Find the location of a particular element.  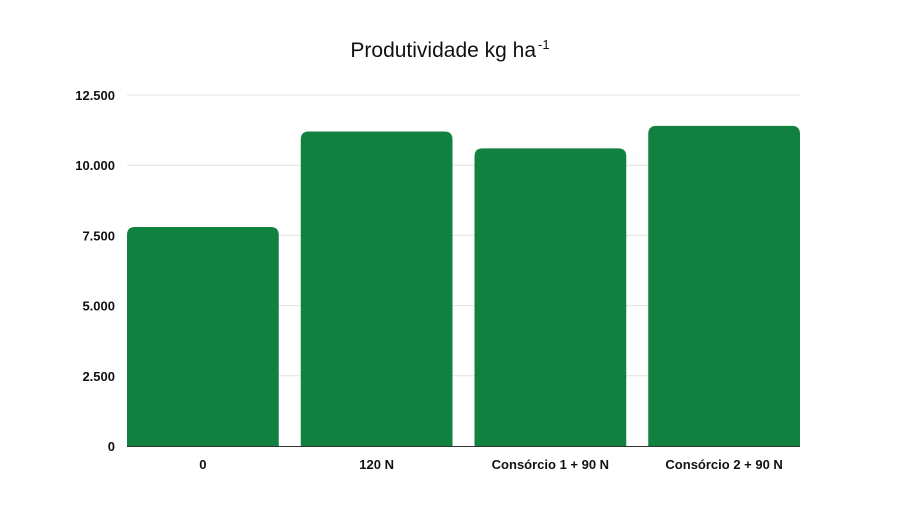

chart-title-main: Produtividade kg ha is located at coordinates (443, 50).